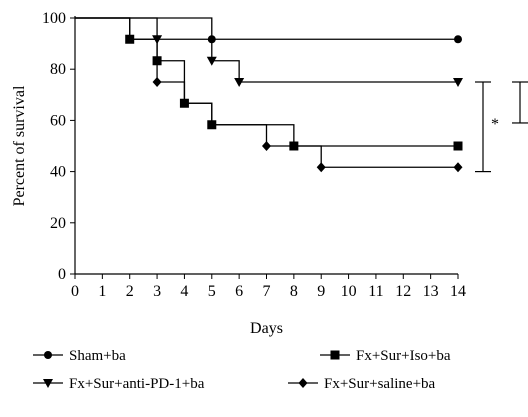 The height and width of the screenshot is (417, 528). What do you see at coordinates (487, 127) in the screenshot?
I see `significance-bracket: *` at bounding box center [487, 127].